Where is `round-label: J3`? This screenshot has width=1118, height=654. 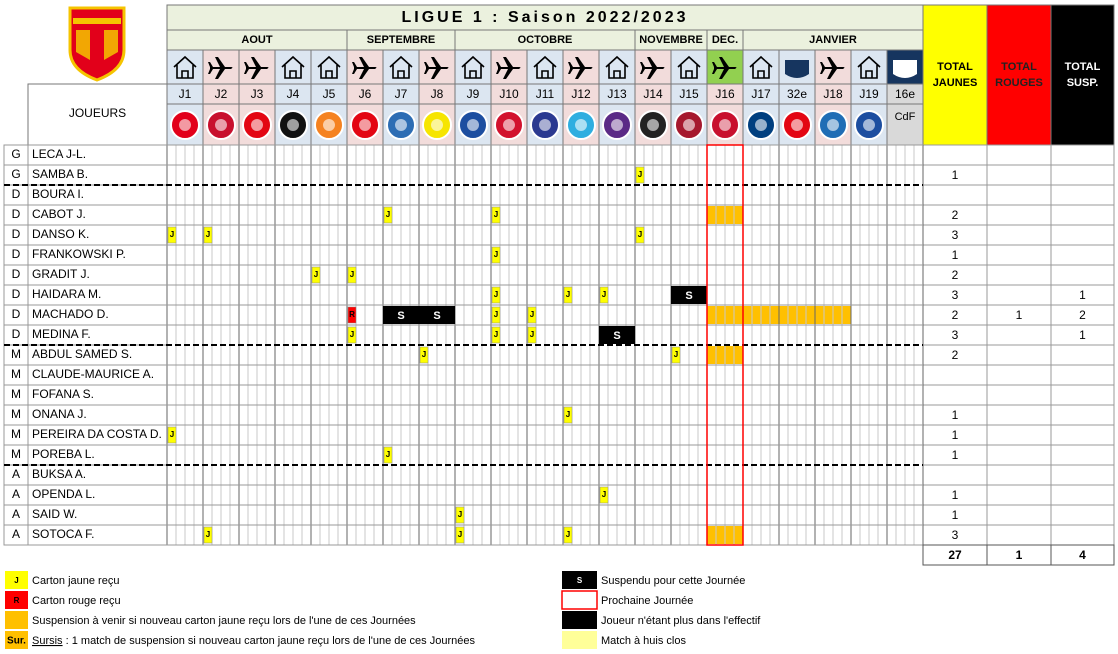 round-label: J3 is located at coordinates (257, 94).